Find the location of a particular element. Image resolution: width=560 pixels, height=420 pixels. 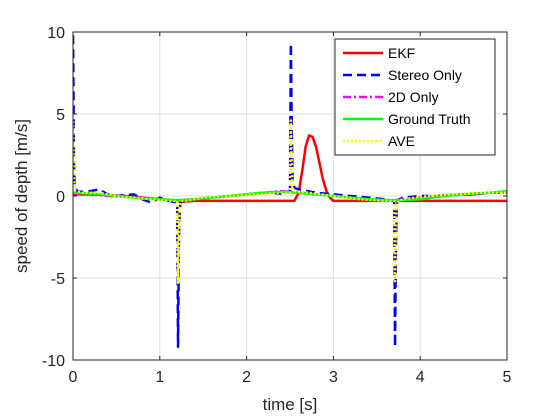

x-axis-label: time [s] is located at coordinates (290, 404).